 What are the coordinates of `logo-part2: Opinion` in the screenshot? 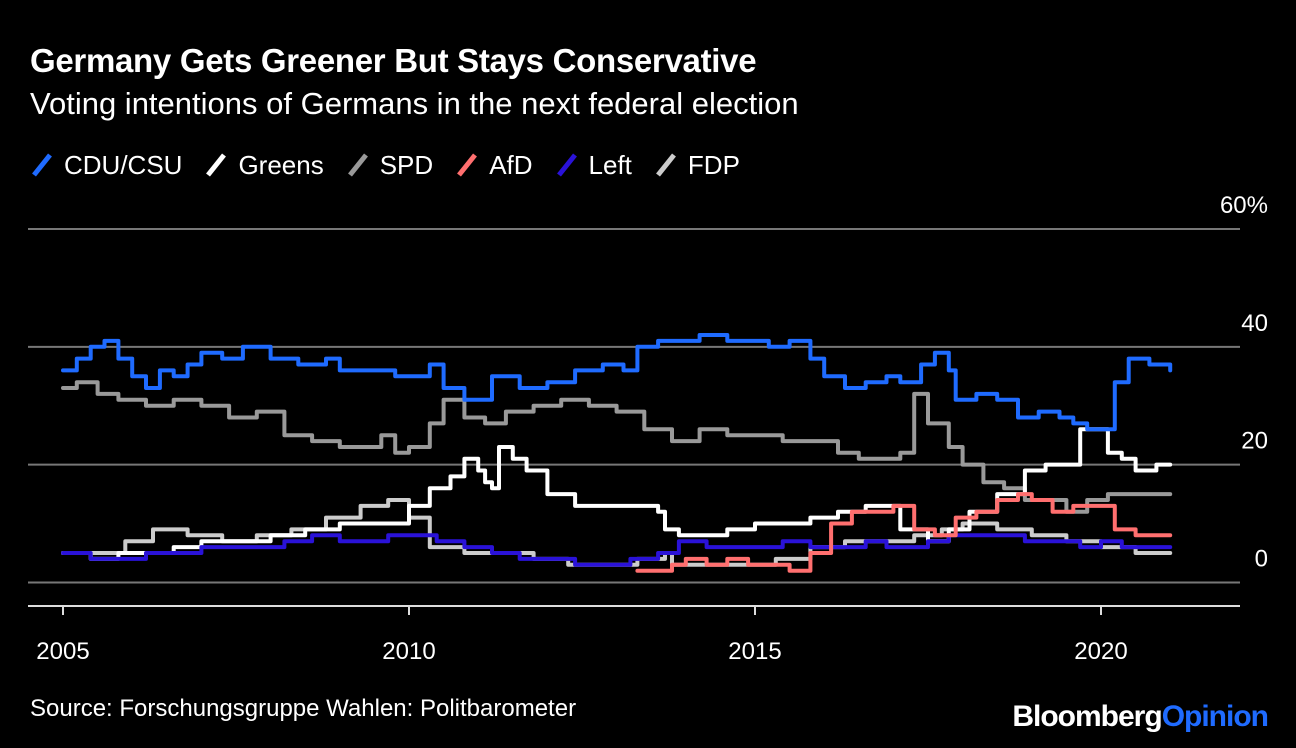 It's located at (1215, 716).